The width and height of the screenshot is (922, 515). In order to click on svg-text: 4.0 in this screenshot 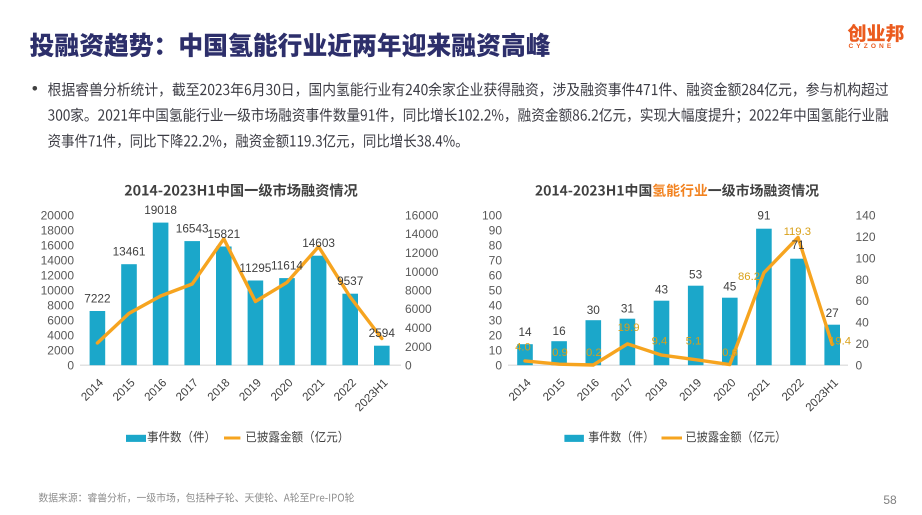, I will do `click(523, 348)`.